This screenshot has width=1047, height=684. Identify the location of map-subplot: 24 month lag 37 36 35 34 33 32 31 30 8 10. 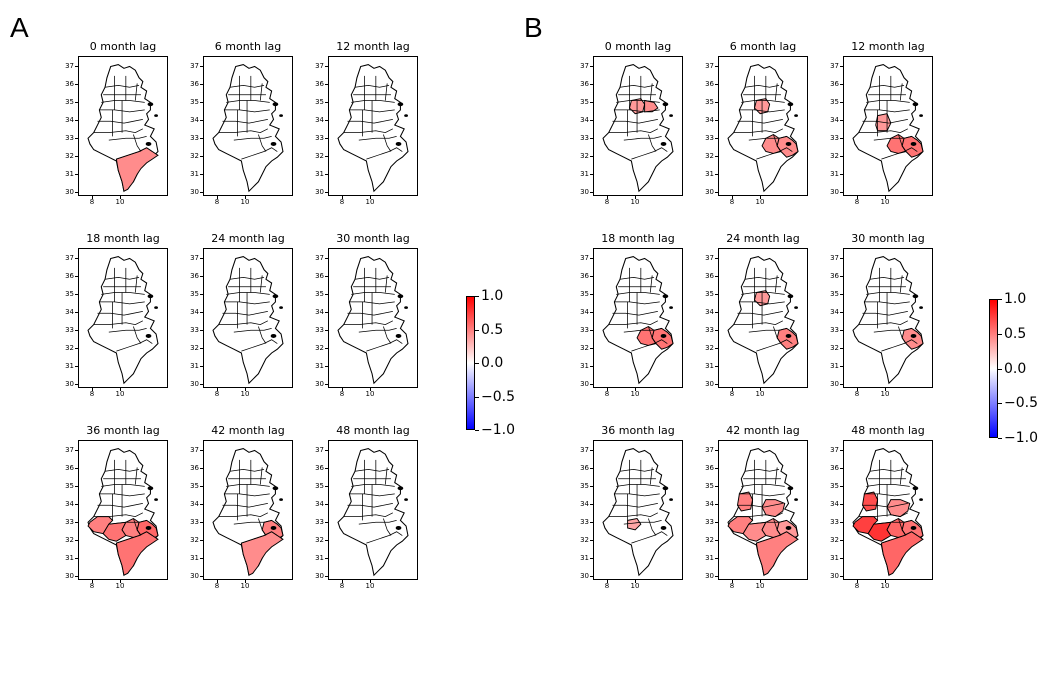
(255, 317).